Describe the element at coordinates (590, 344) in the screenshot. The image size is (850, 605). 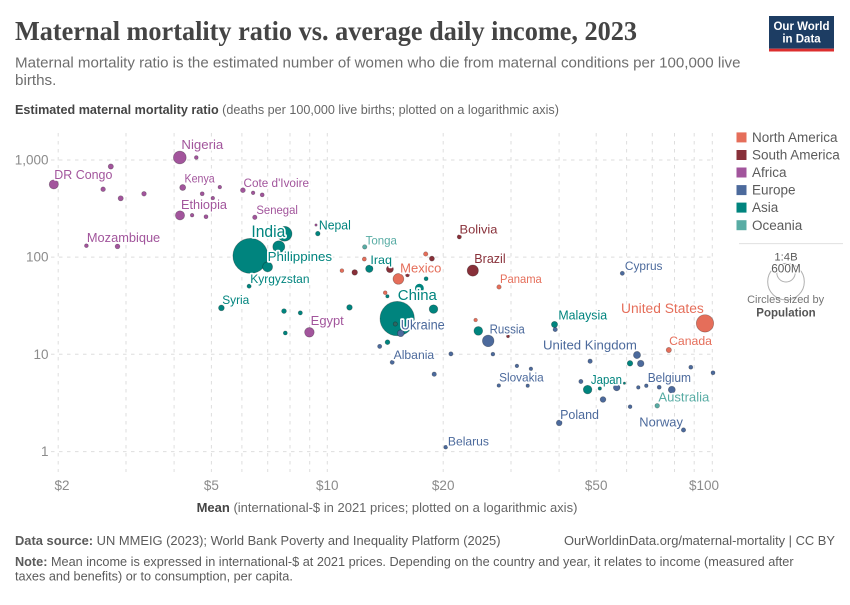
I see `svg-text: United Kingdom` at that location.